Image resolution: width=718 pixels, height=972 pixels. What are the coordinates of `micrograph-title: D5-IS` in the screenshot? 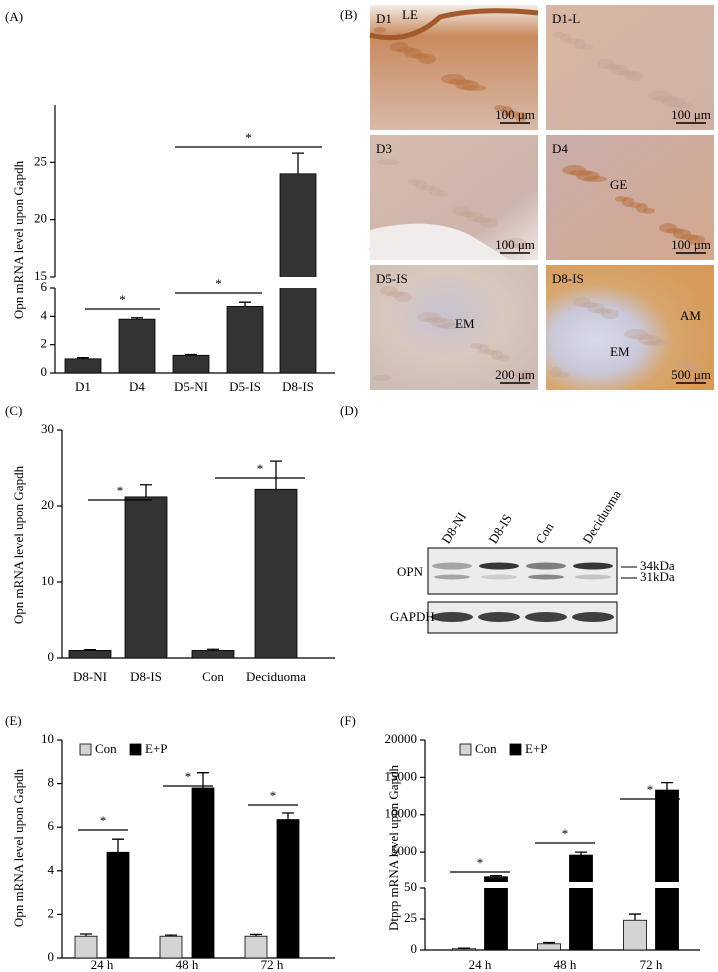 It's located at (392, 278).